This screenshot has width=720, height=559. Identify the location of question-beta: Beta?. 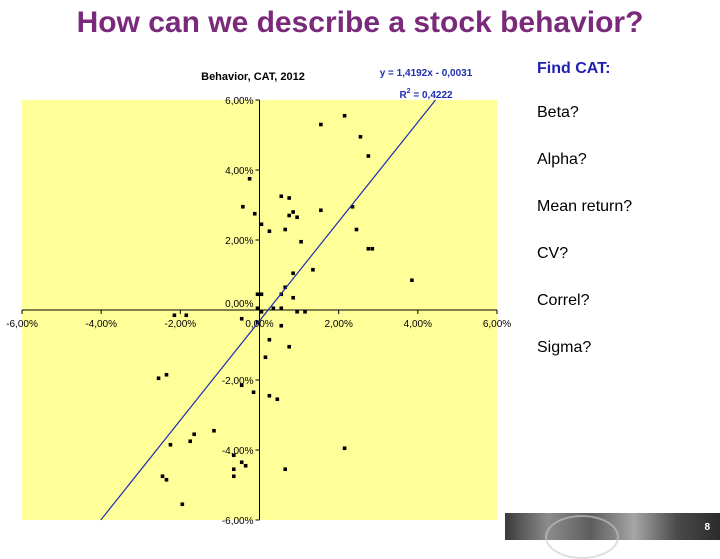
(558, 112).